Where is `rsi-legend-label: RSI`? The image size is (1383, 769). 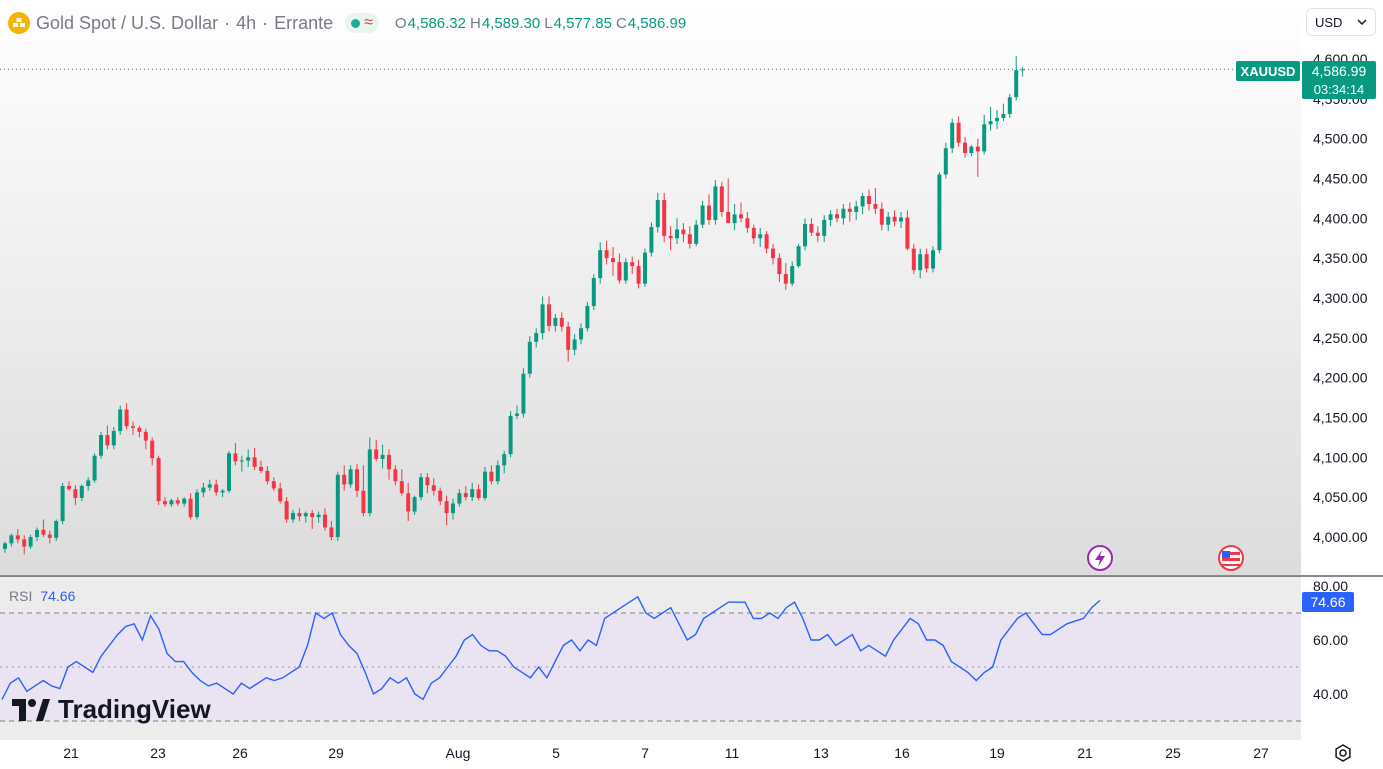
rsi-legend-label: RSI is located at coordinates (21, 596).